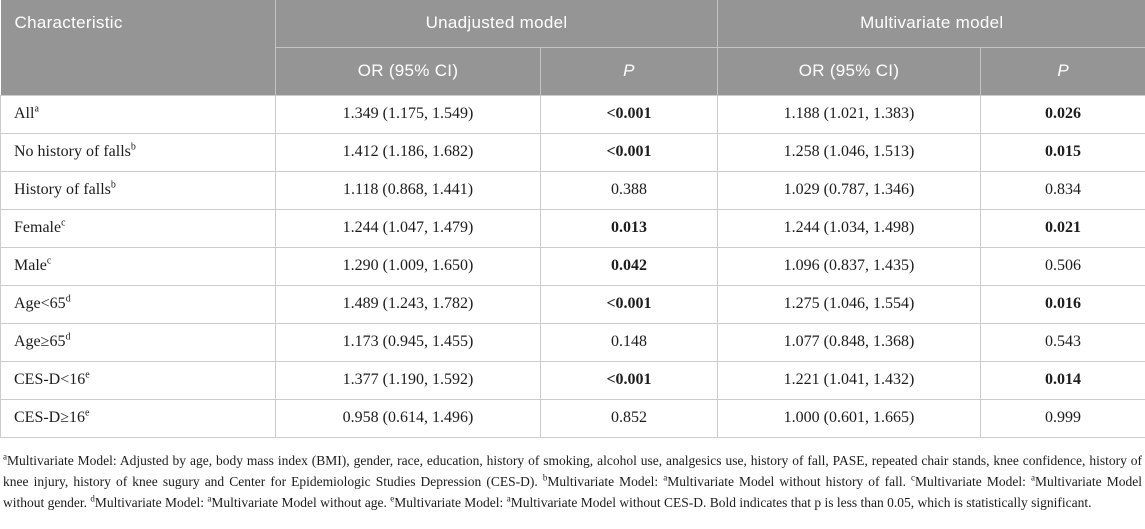 This screenshot has height=529, width=1145. Describe the element at coordinates (849, 380) in the screenshot. I see `multivariate-or-cell: 1.221 (1.041, 1.432)` at that location.